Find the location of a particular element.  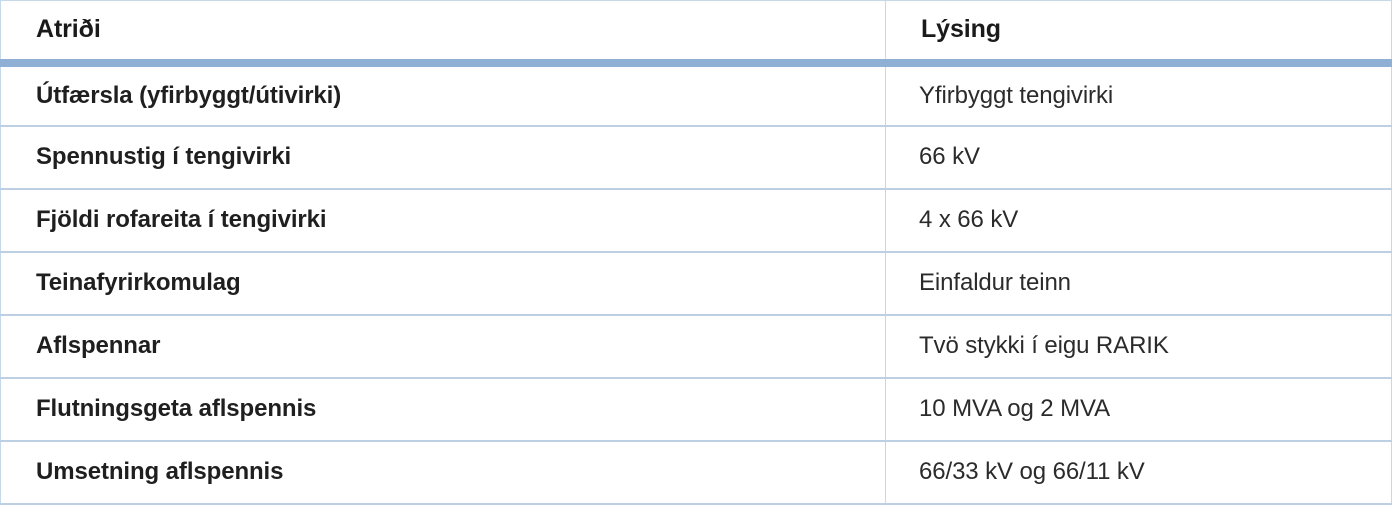

cell-description: 10 MVA og 2 MVA is located at coordinates (1138, 409).